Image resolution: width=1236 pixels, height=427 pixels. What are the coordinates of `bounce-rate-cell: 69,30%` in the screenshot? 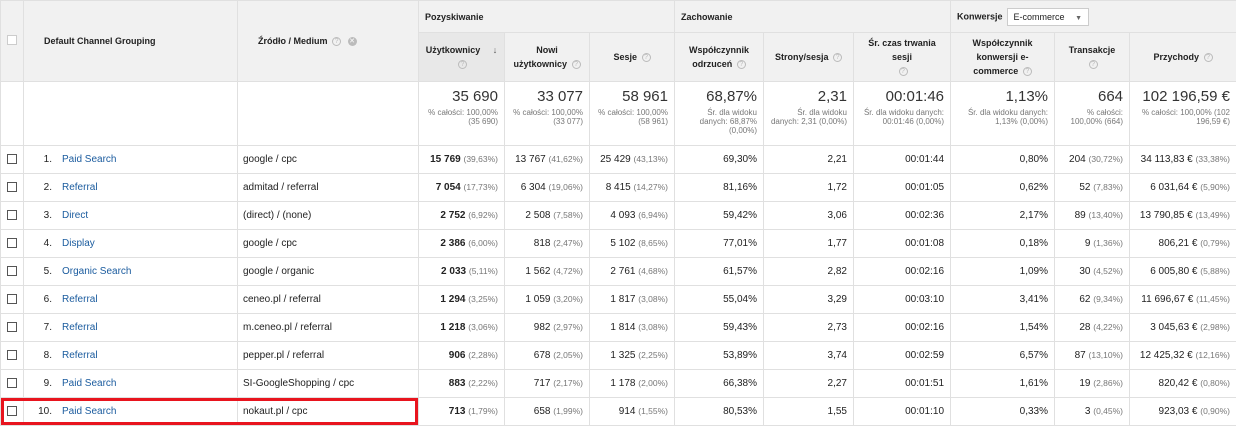 It's located at (719, 159).